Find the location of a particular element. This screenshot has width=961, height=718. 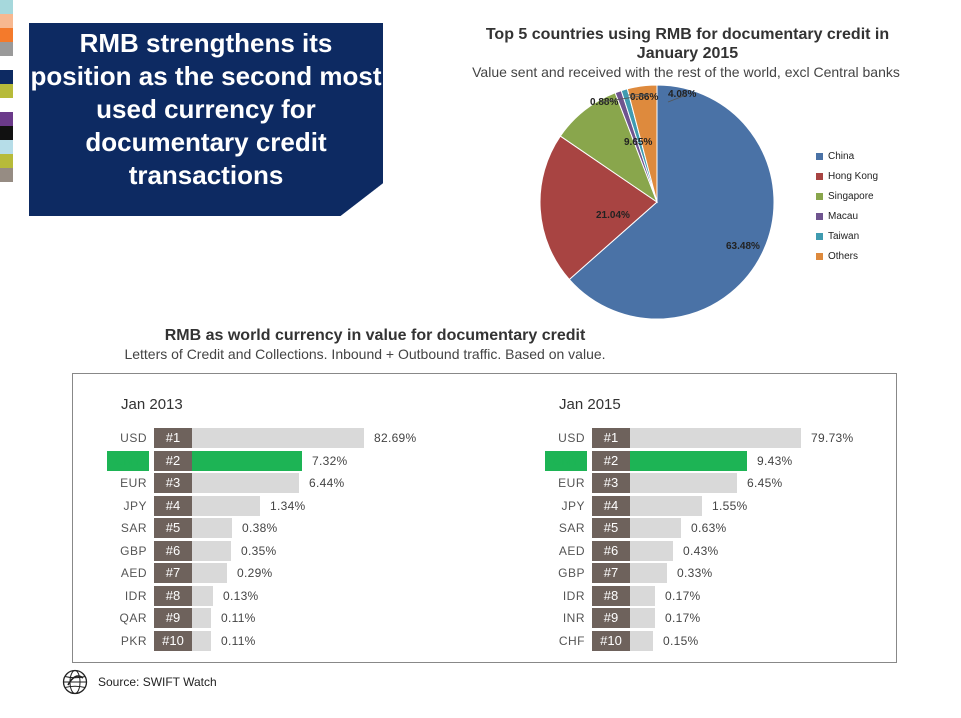

legend-item: Hong Kong is located at coordinates (847, 176).